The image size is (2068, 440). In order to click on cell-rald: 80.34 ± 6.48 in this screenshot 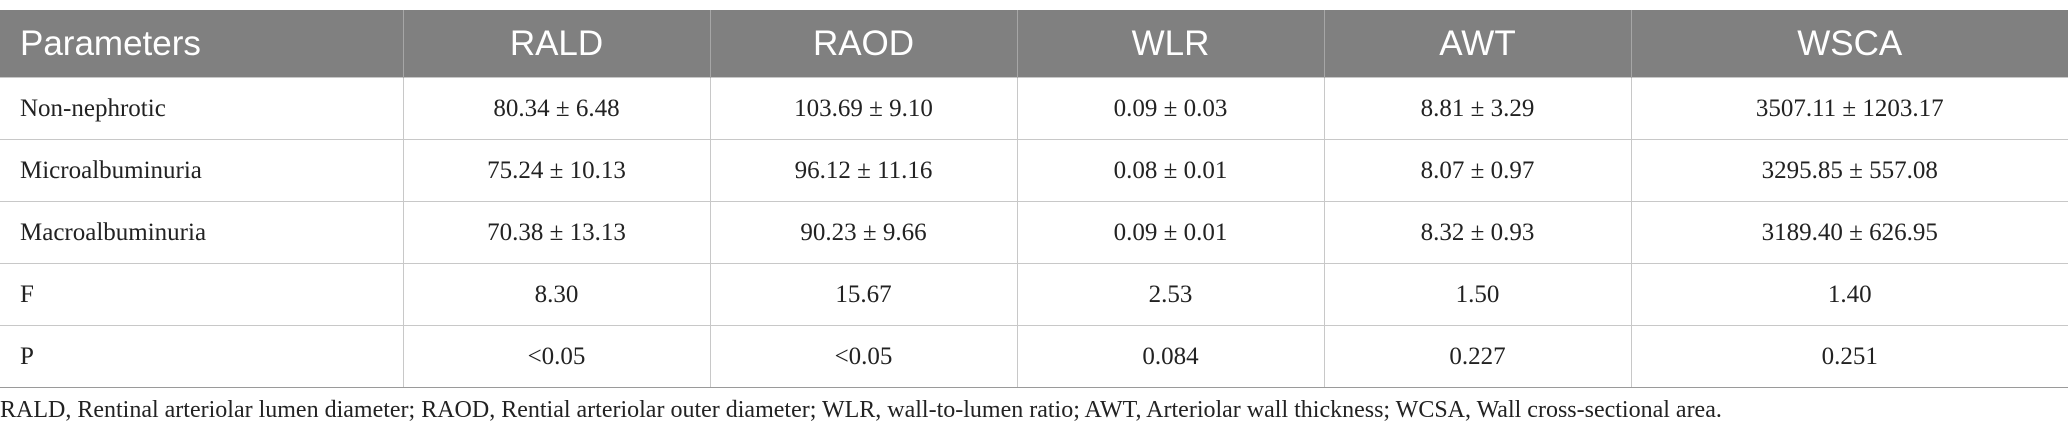, I will do `click(556, 108)`.